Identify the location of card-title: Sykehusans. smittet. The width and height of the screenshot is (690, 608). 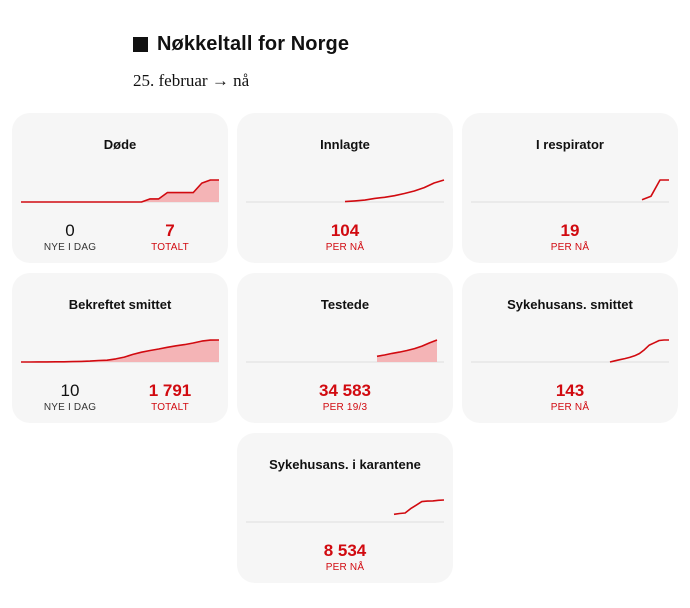
(570, 304).